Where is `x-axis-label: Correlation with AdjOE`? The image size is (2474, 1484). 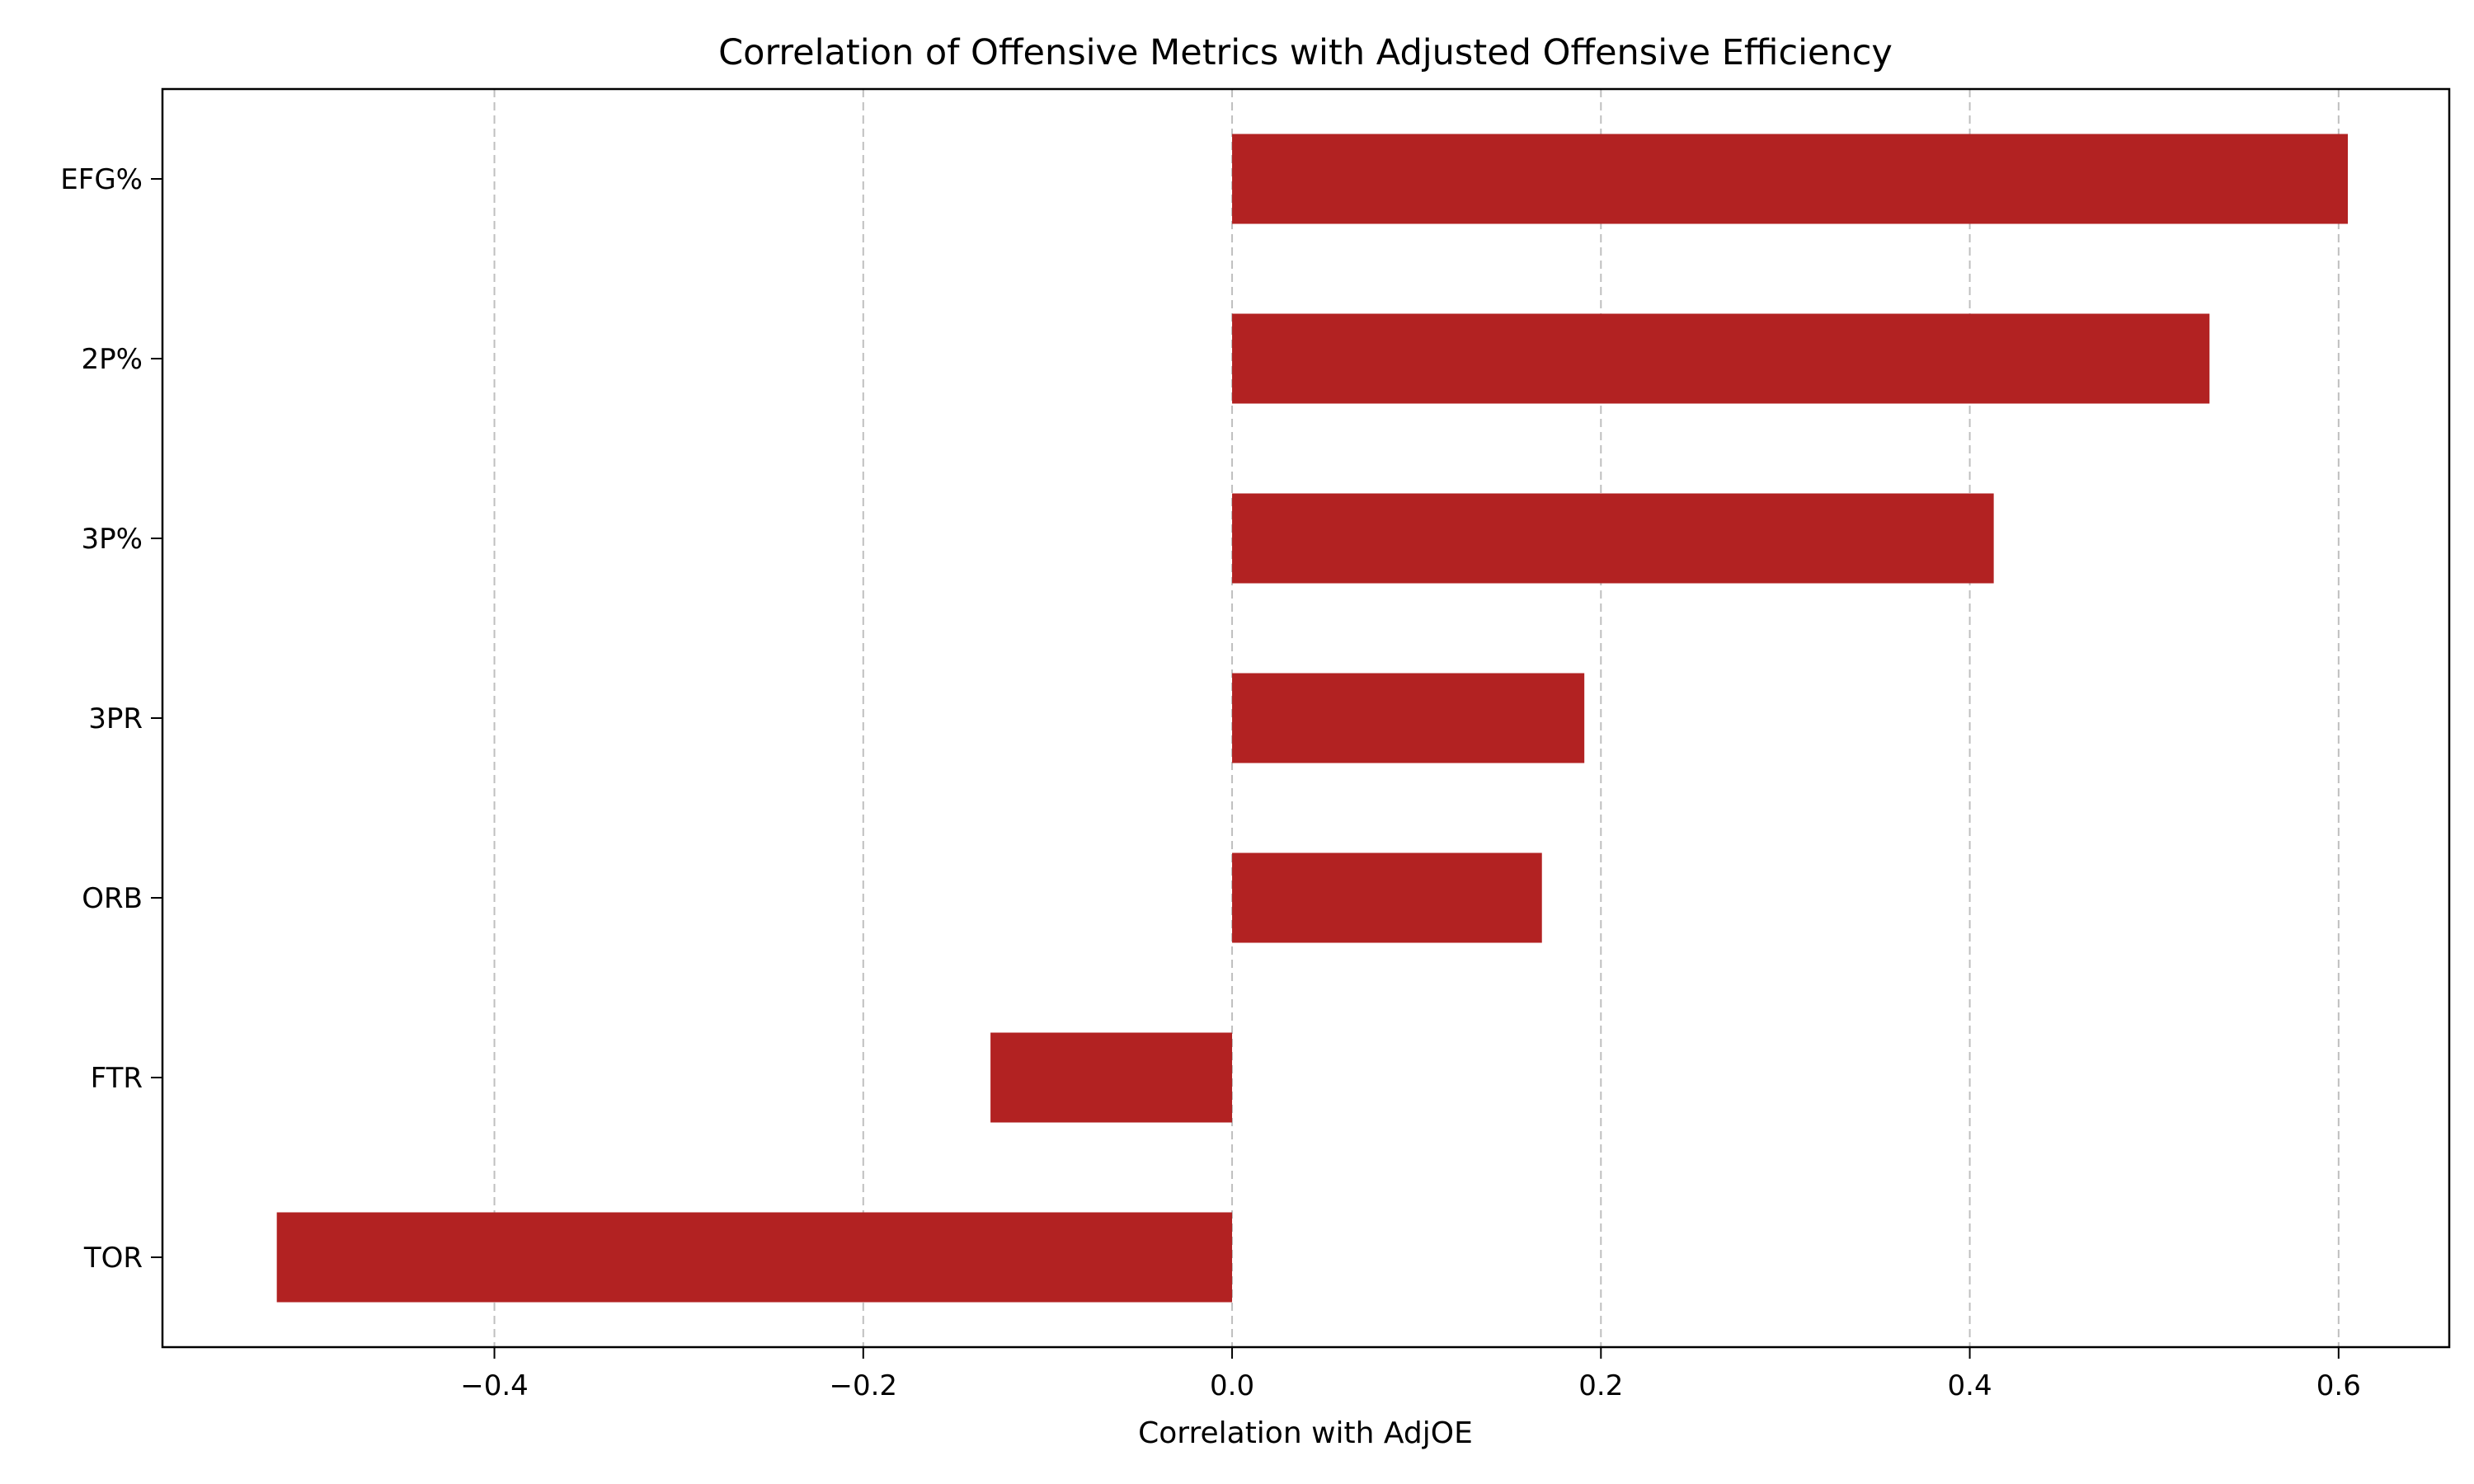
x-axis-label: Correlation with AdjOE is located at coordinates (1305, 1433).